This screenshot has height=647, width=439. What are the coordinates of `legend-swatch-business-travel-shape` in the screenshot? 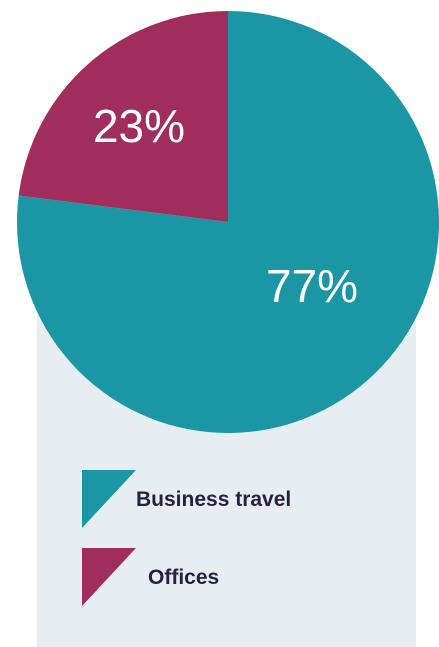 It's located at (109, 499).